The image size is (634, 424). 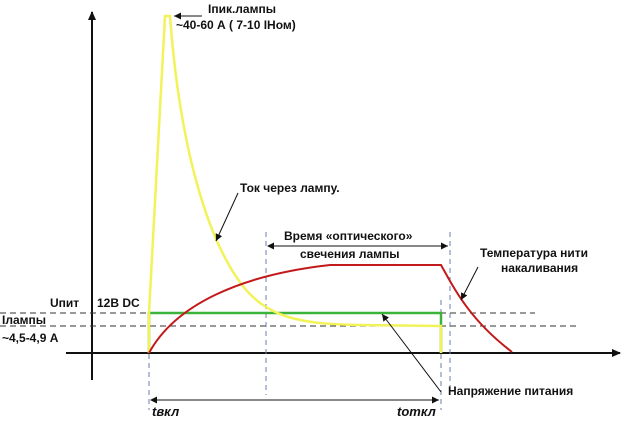 I want to click on t-on-label: tвкл, so click(x=165, y=411).